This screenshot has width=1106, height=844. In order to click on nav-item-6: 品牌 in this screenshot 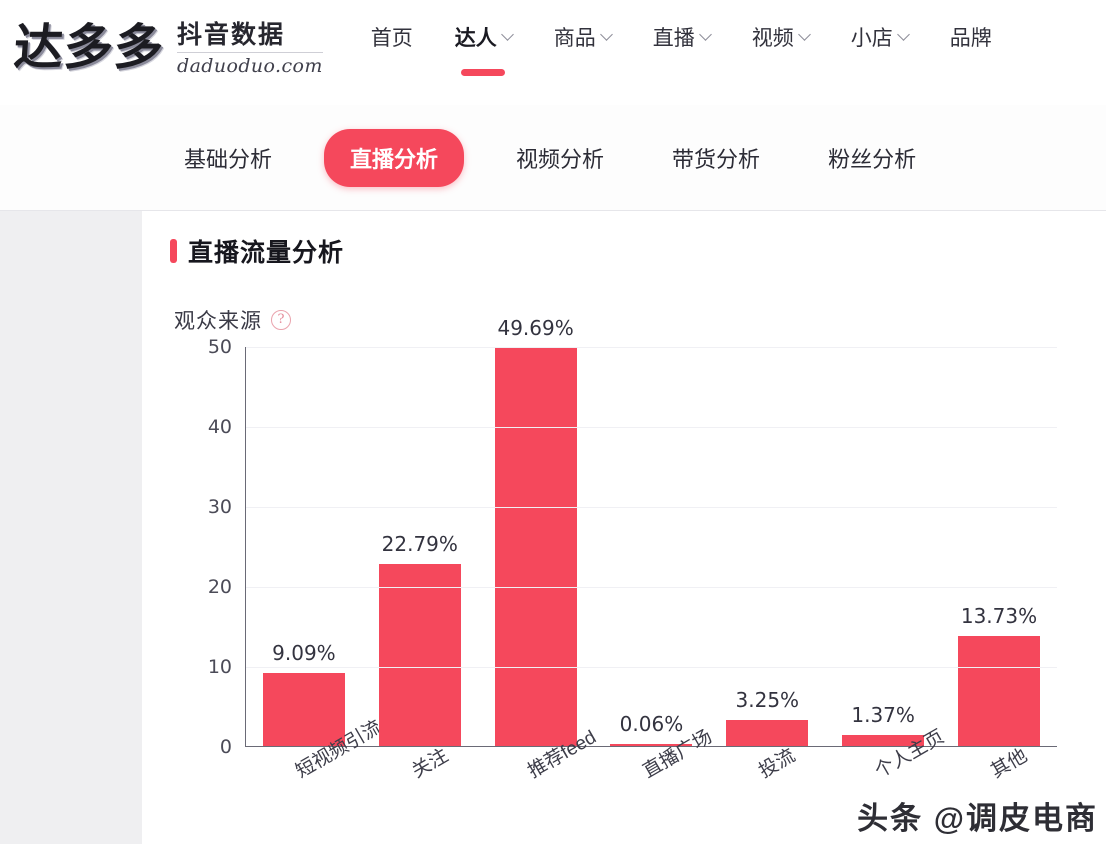, I will do `click(971, 52)`.